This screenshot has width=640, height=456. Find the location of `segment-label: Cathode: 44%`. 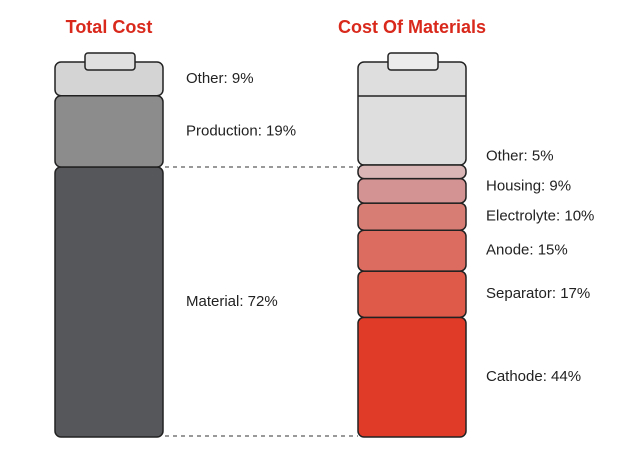

segment-label: Cathode: 44% is located at coordinates (533, 376).